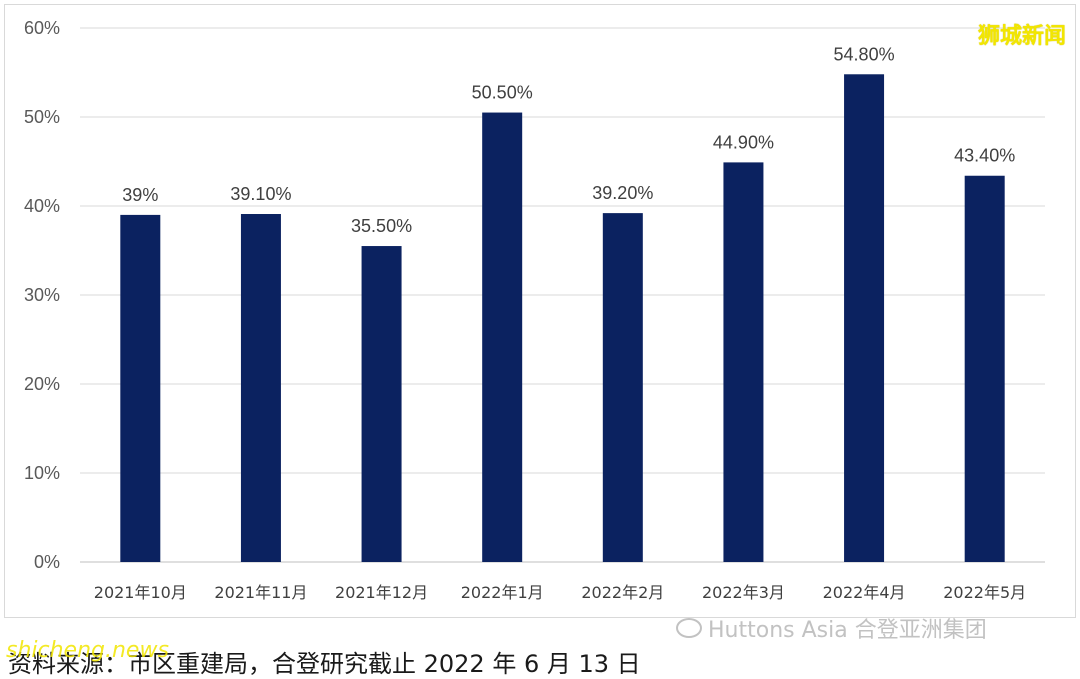 This screenshot has height=679, width=1080. What do you see at coordinates (689, 628) in the screenshot?
I see `wechat-icon` at bounding box center [689, 628].